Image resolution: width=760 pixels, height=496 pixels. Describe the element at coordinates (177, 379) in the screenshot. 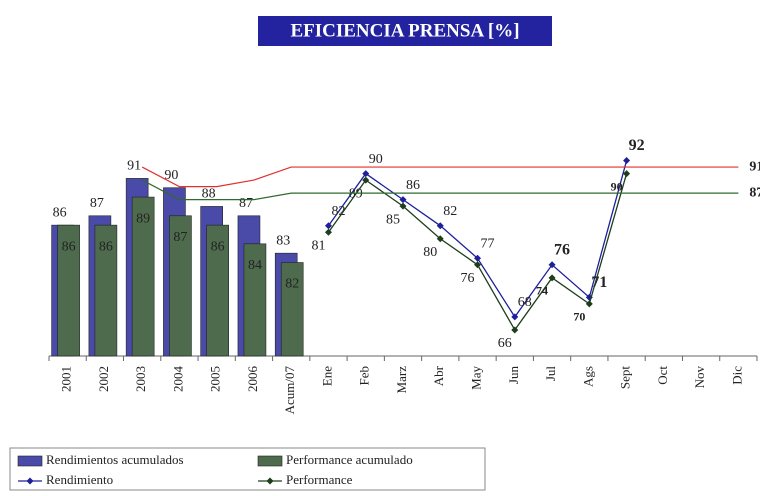

I see `x-tick-label: 2004` at that location.